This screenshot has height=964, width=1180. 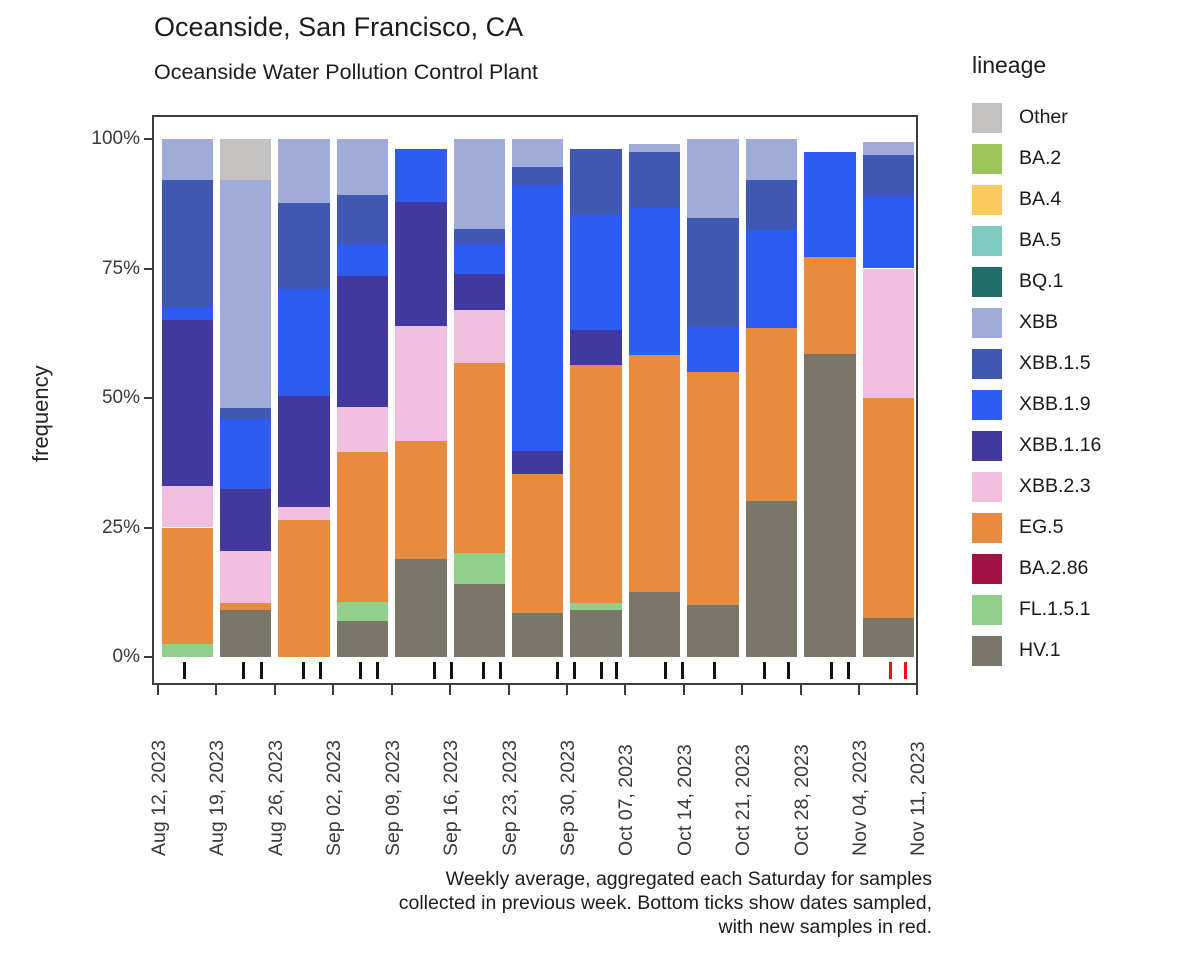 What do you see at coordinates (1072, 486) in the screenshot?
I see `legend-item-XBB.2.3: XBB.2.3` at bounding box center [1072, 486].